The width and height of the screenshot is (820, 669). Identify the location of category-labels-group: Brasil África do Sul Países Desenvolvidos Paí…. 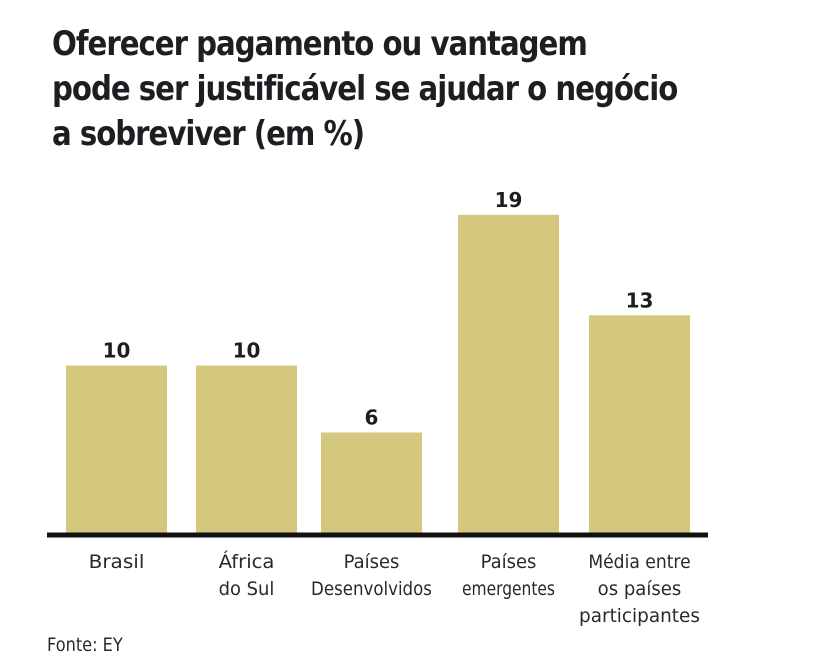
(394, 588).